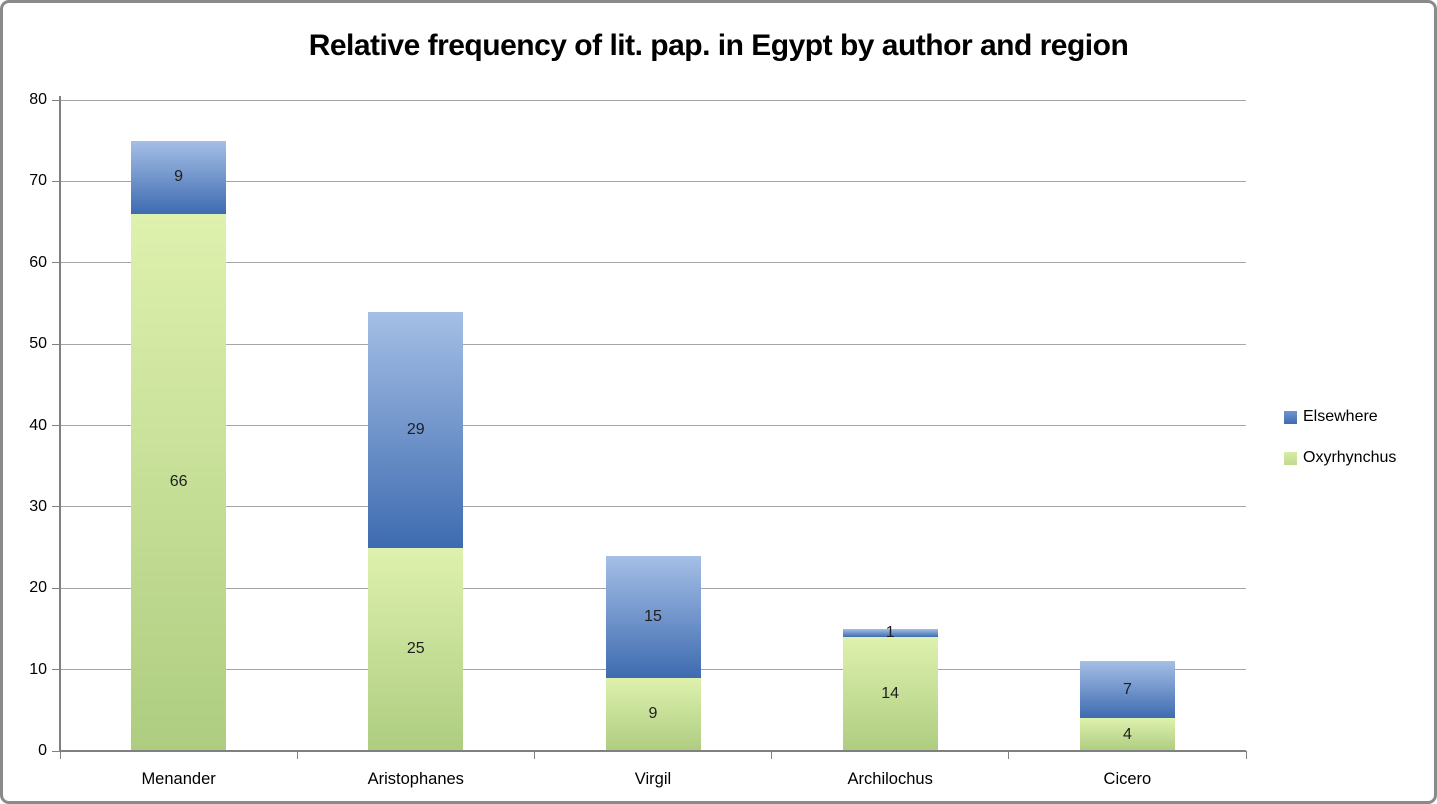 The image size is (1437, 804). I want to click on bar-segment-aristophanes-oxyrhynchus: 25, so click(416, 649).